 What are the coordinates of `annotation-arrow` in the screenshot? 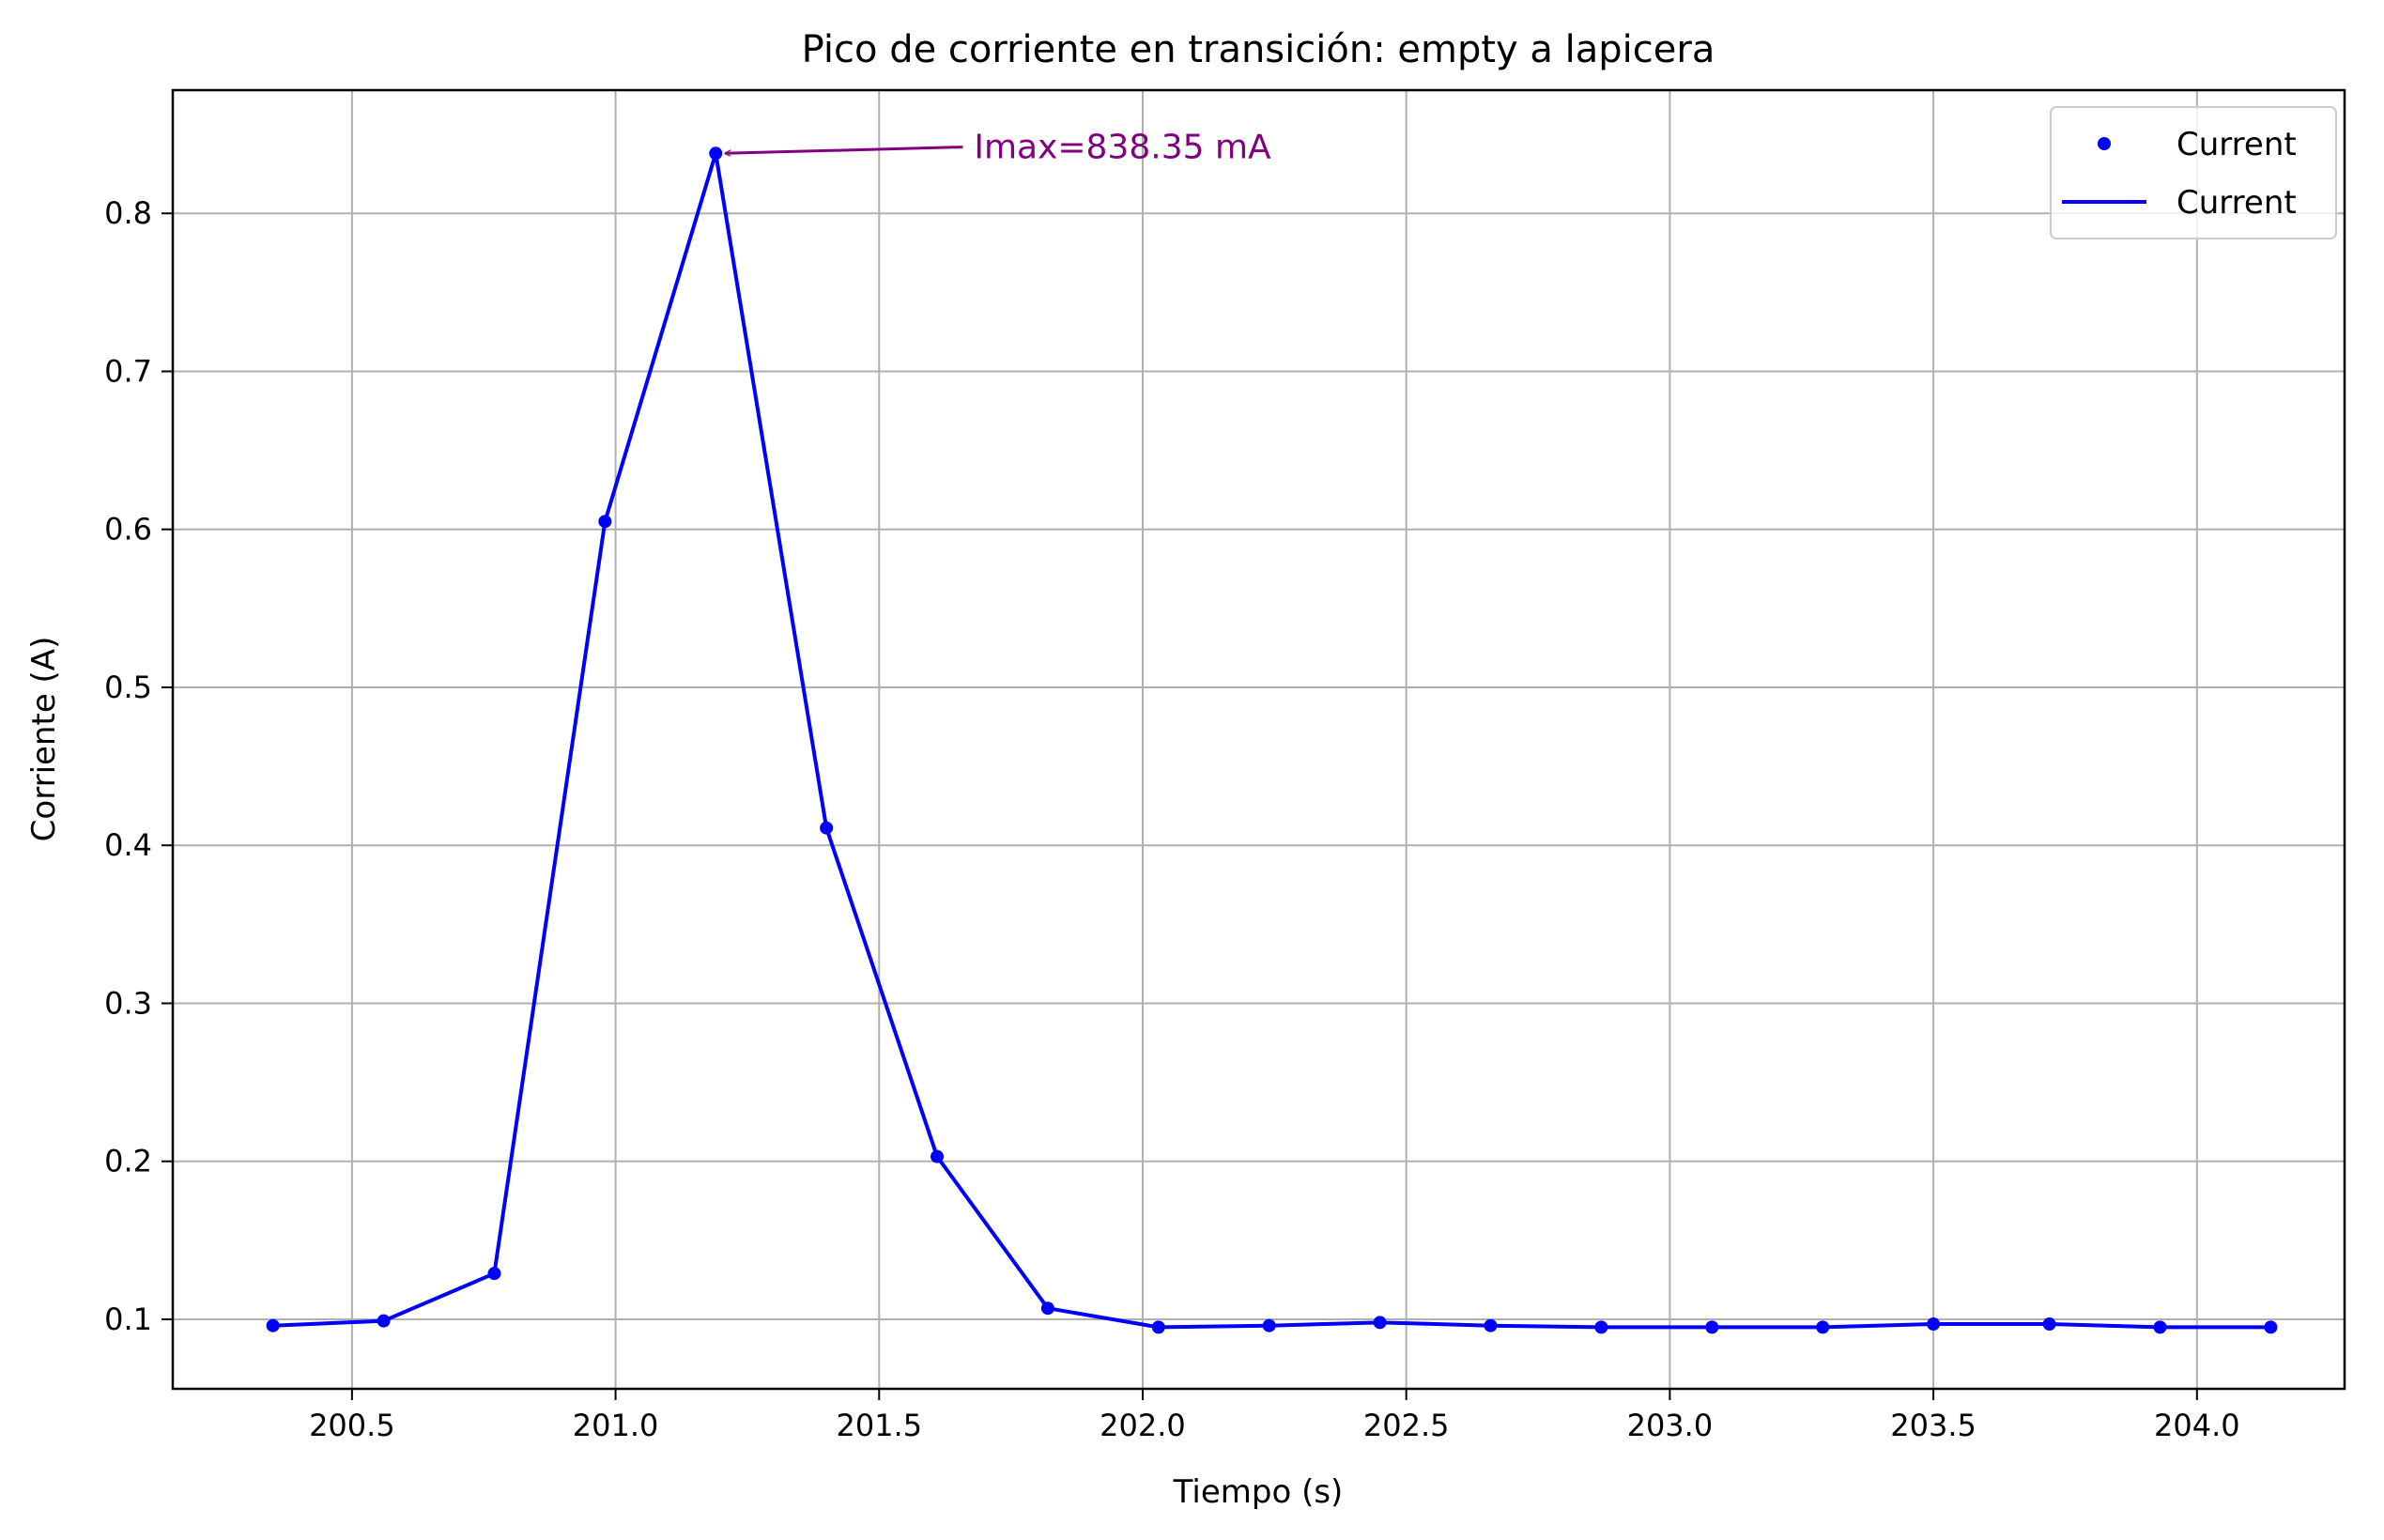 It's located at (844, 150).